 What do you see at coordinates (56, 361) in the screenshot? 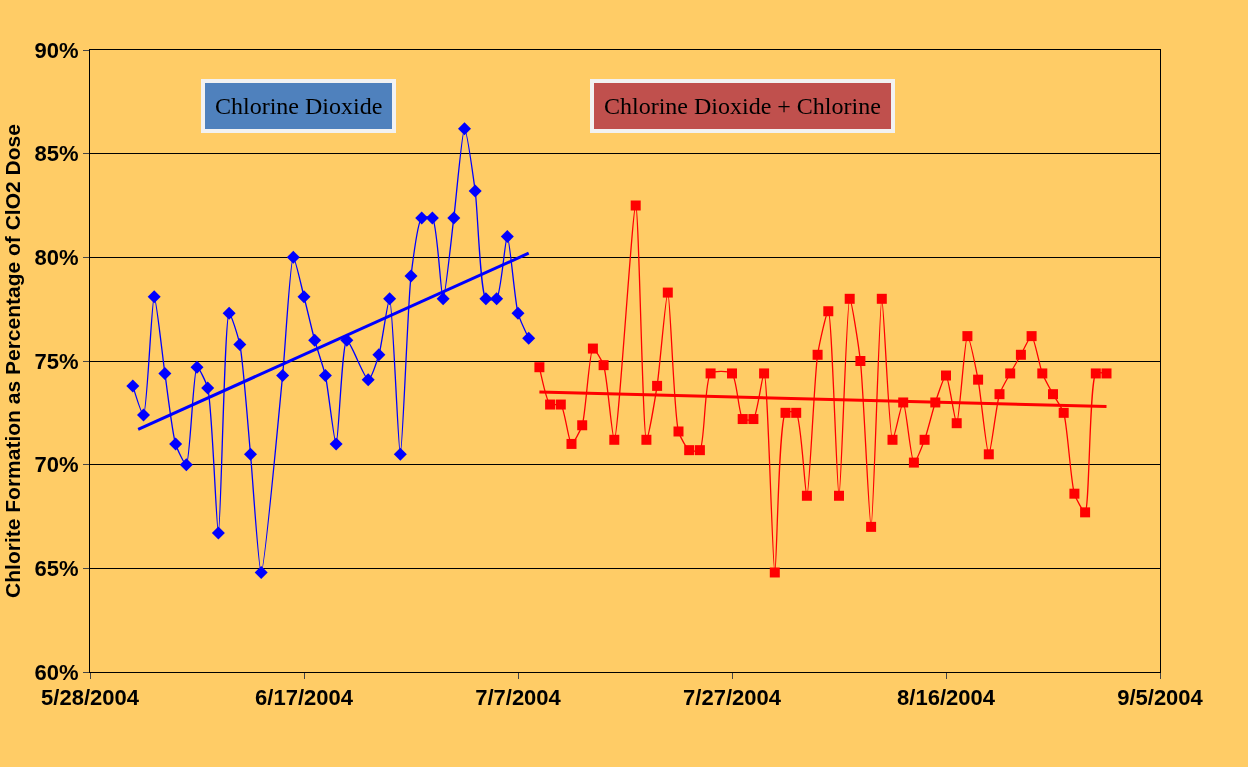
I see `y-tick-label: 75%` at bounding box center [56, 361].